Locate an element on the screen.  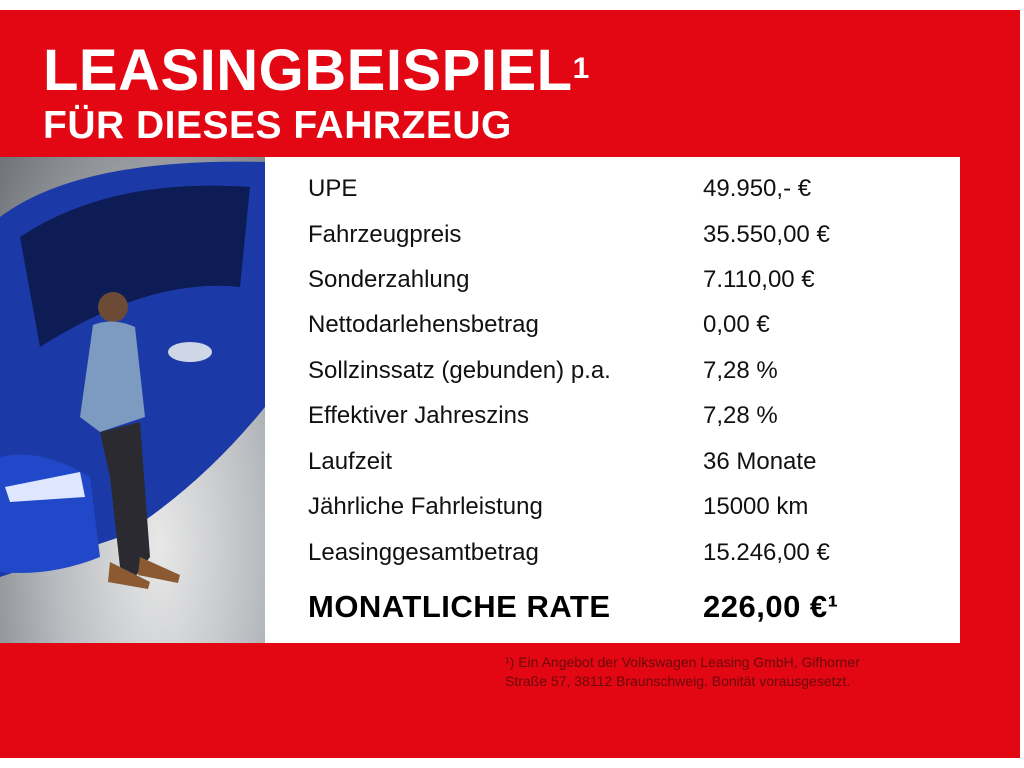
page-subtitle: FÜR DIESES FAHRZEUG is located at coordinates (277, 125).